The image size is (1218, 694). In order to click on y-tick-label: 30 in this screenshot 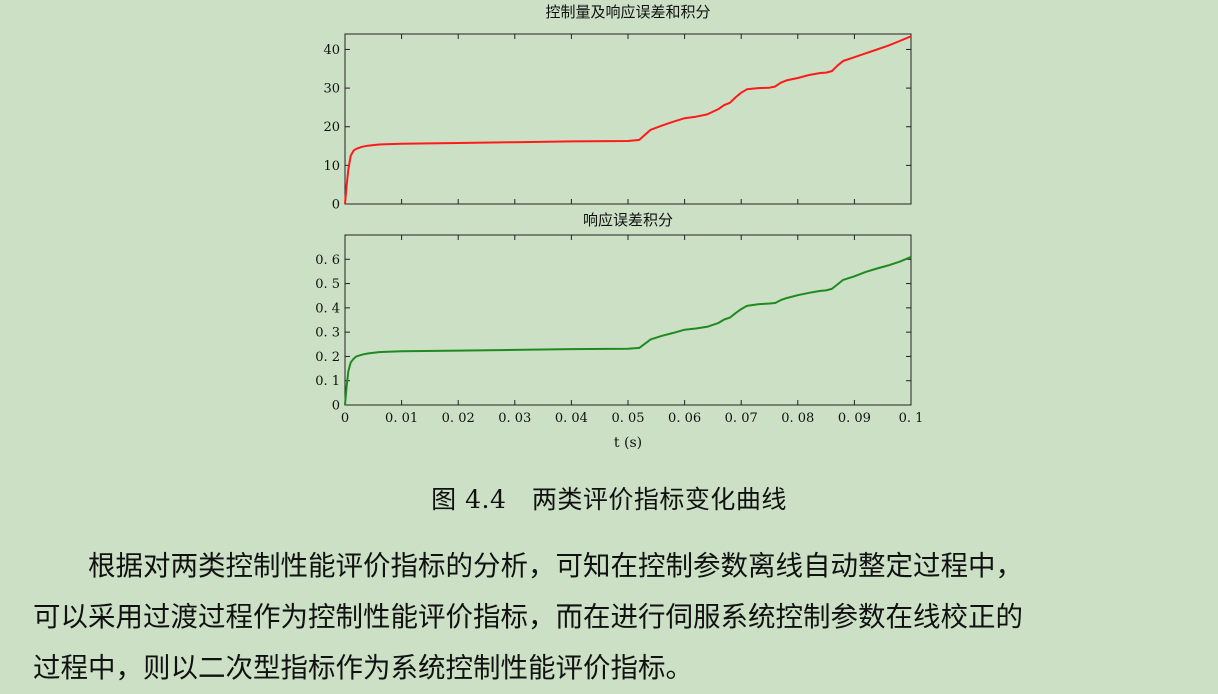, I will do `click(331, 89)`.